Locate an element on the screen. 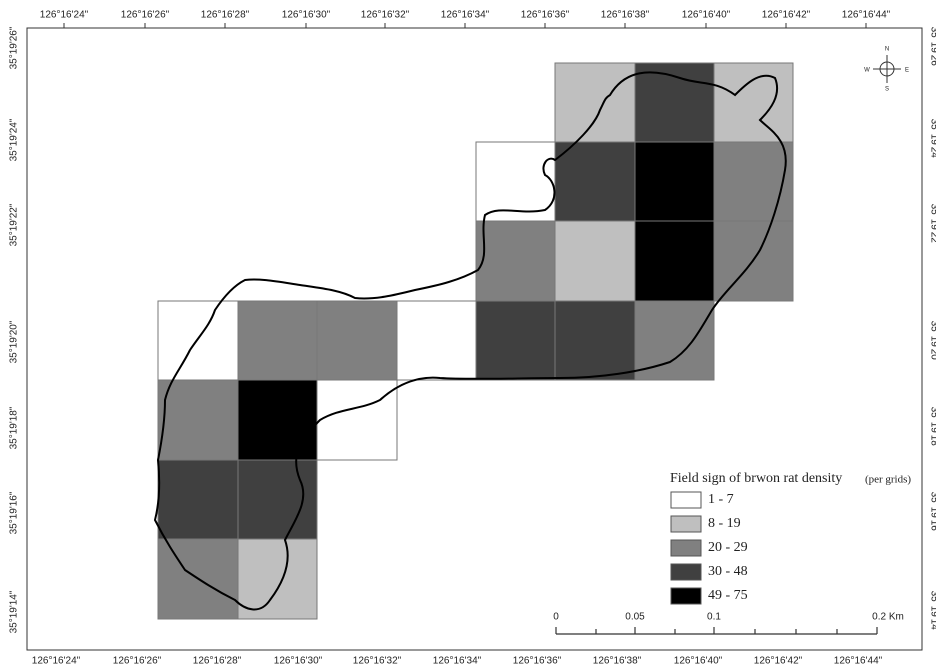  bottom-coord-label: 126°16'24" is located at coordinates (56, 661).